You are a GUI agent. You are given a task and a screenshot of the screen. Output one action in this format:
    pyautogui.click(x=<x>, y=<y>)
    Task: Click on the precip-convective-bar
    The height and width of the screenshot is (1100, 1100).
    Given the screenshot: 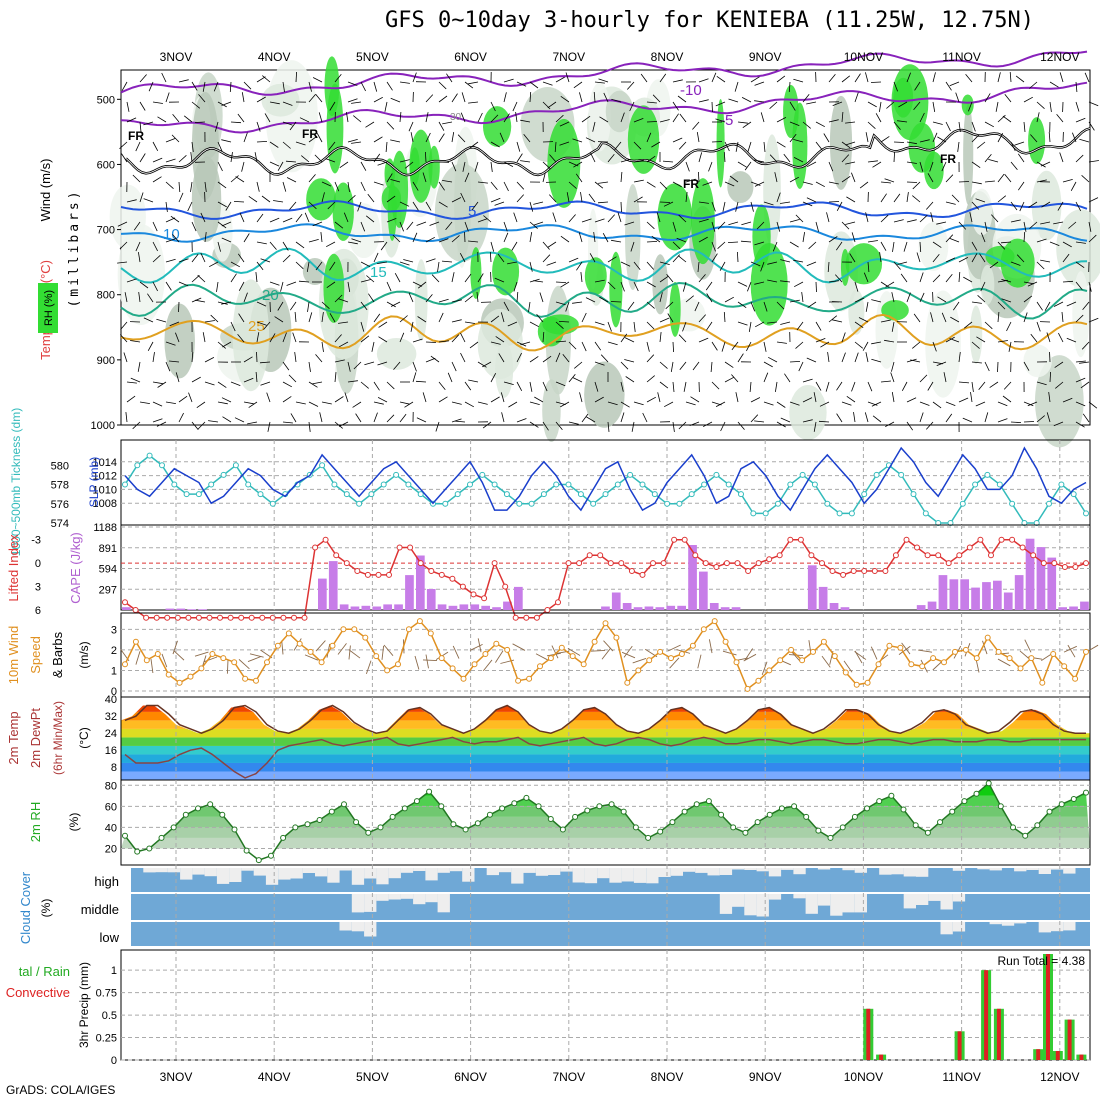 What is the action you would take?
    pyautogui.click(x=1057, y=1055)
    